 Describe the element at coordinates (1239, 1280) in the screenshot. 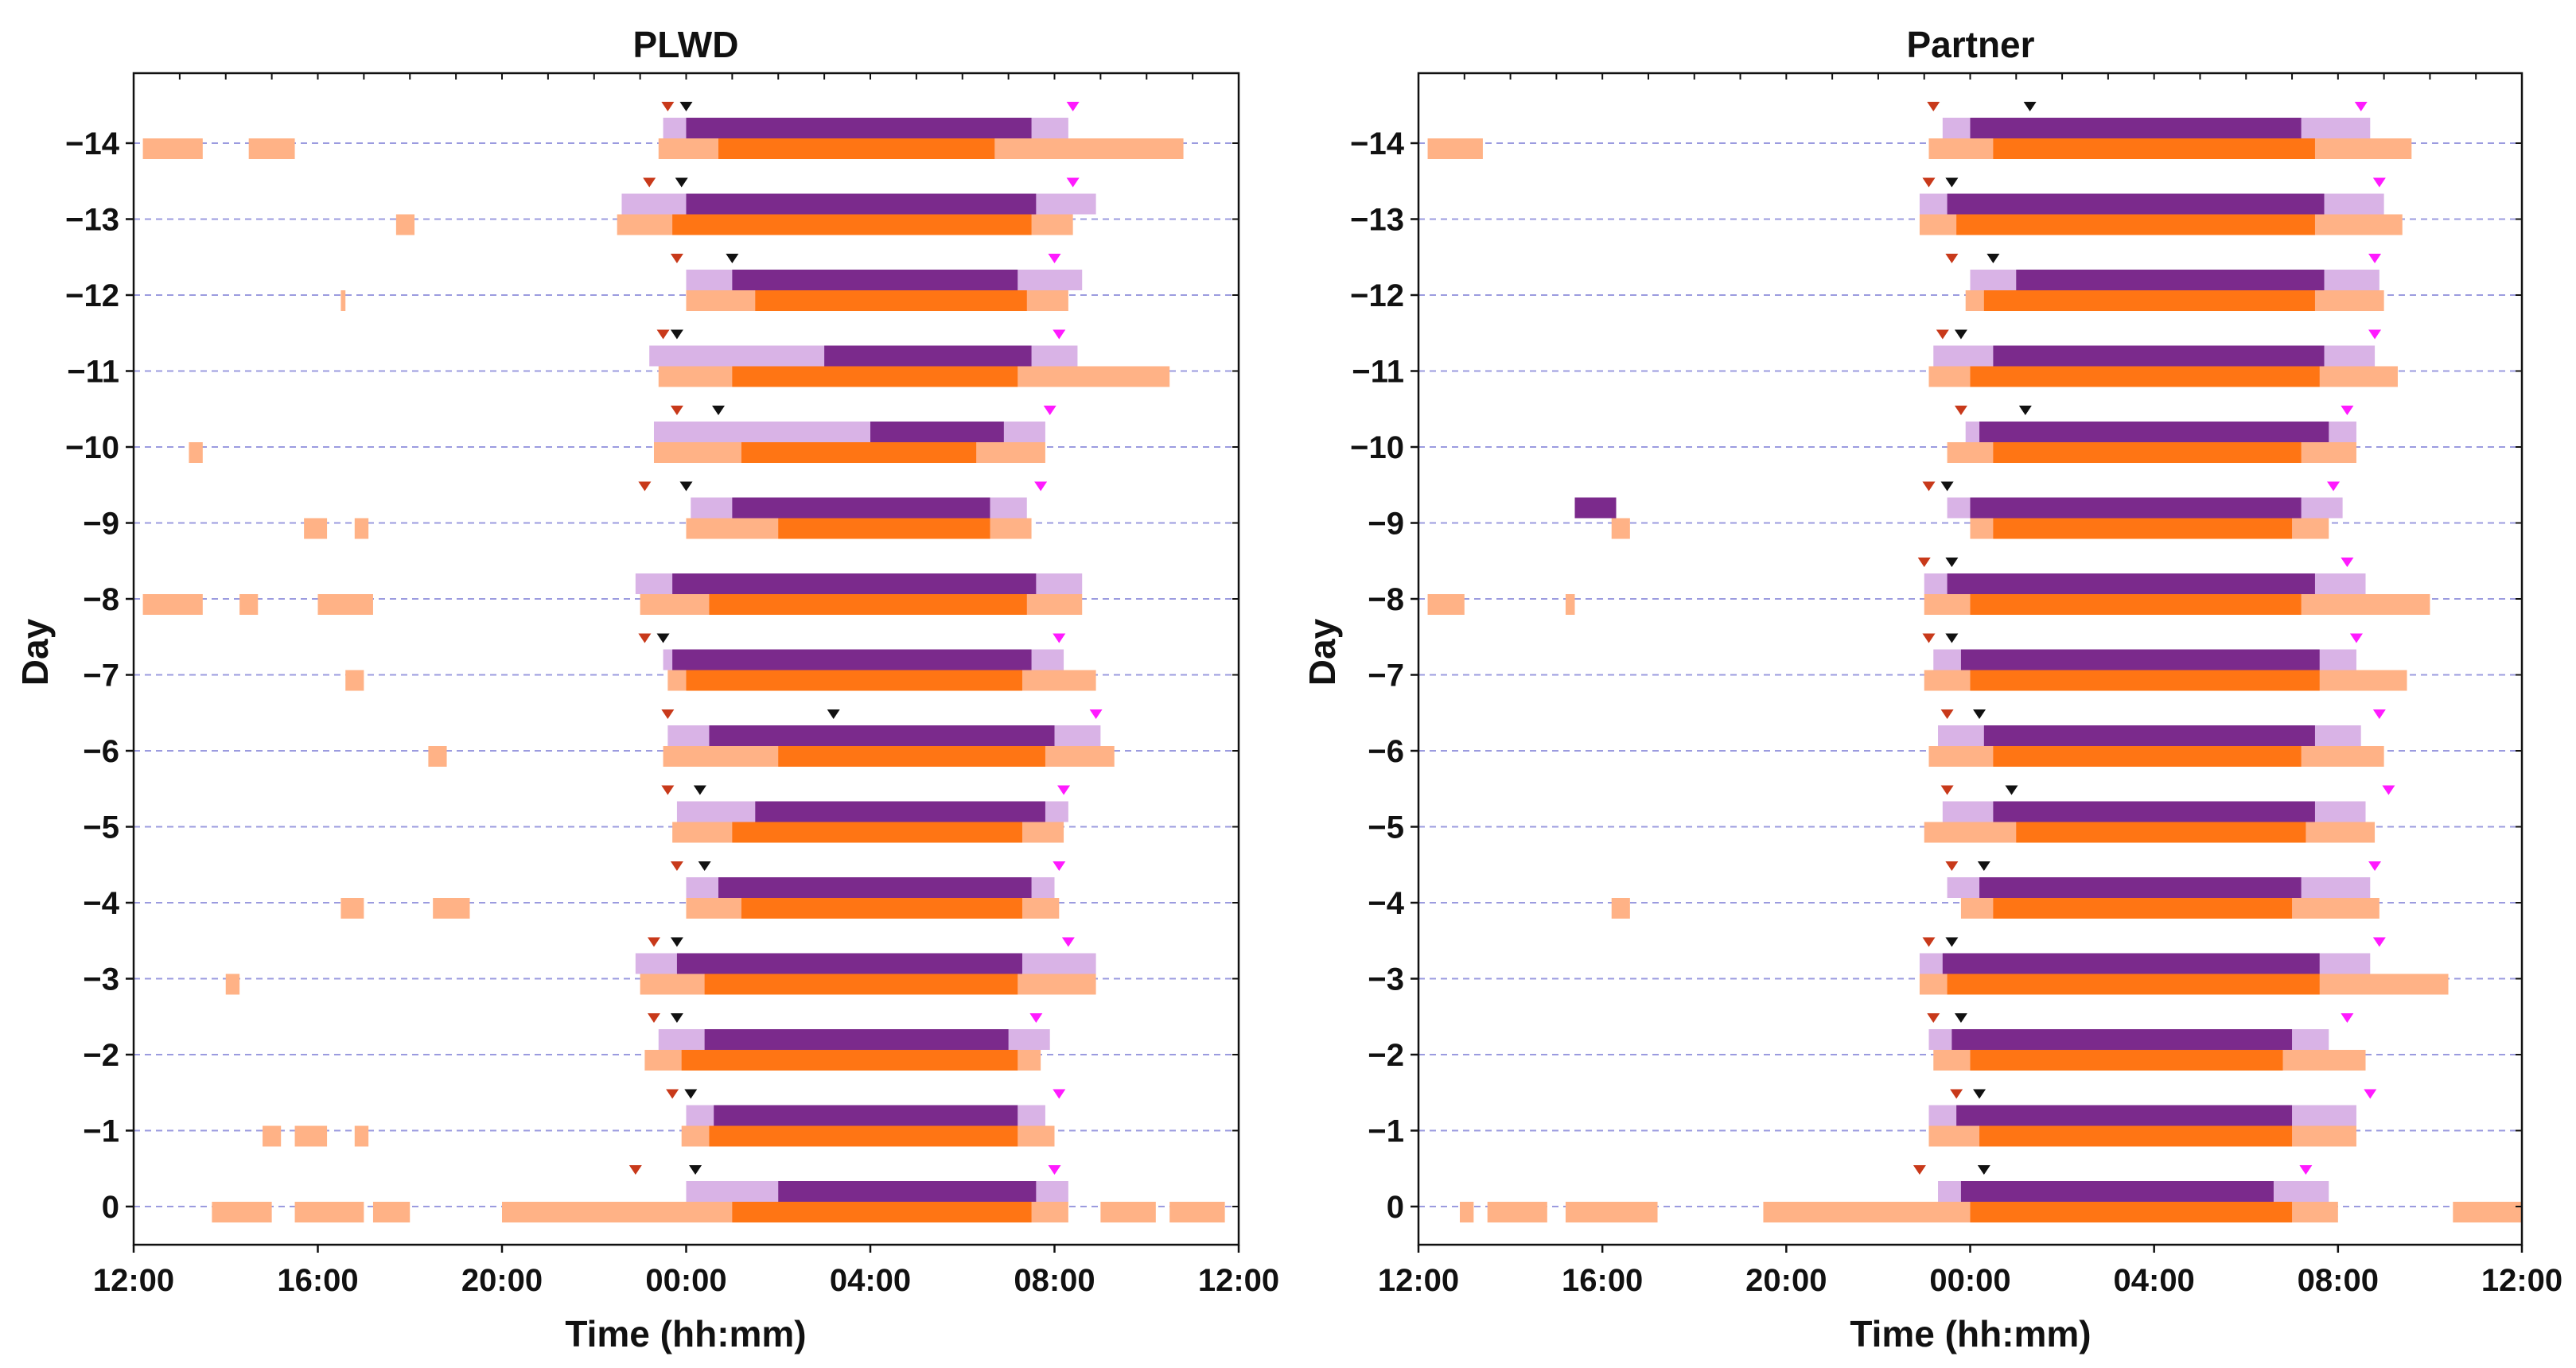

I see `plwd-x-tick-label: 12:00` at that location.